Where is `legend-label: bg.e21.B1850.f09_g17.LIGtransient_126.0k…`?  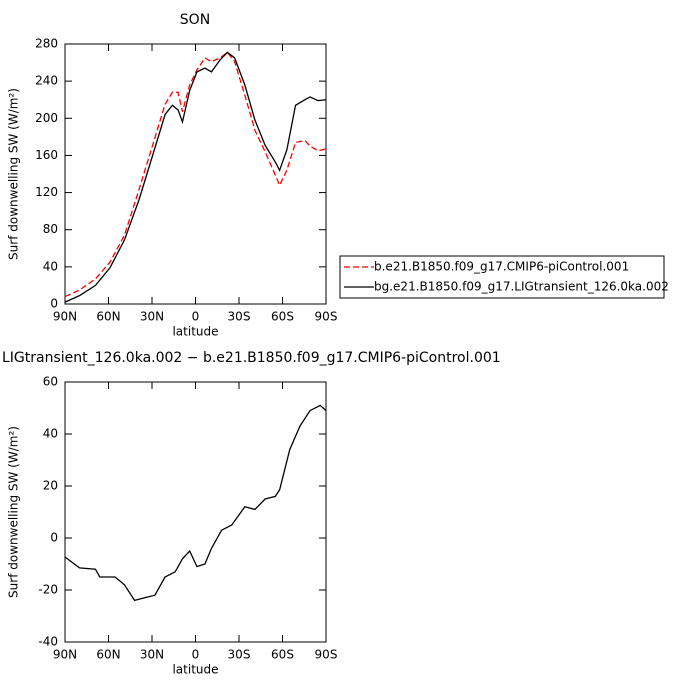 legend-label: bg.e21.B1850.f09_g17.LIGtransient_126.0k… is located at coordinates (521, 287).